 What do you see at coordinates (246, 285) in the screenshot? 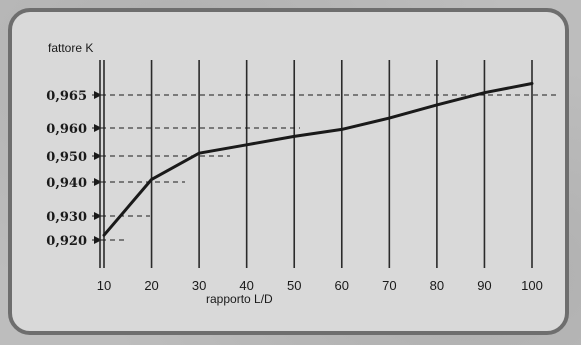
I see `x-tick-label-3: 40` at bounding box center [246, 285].